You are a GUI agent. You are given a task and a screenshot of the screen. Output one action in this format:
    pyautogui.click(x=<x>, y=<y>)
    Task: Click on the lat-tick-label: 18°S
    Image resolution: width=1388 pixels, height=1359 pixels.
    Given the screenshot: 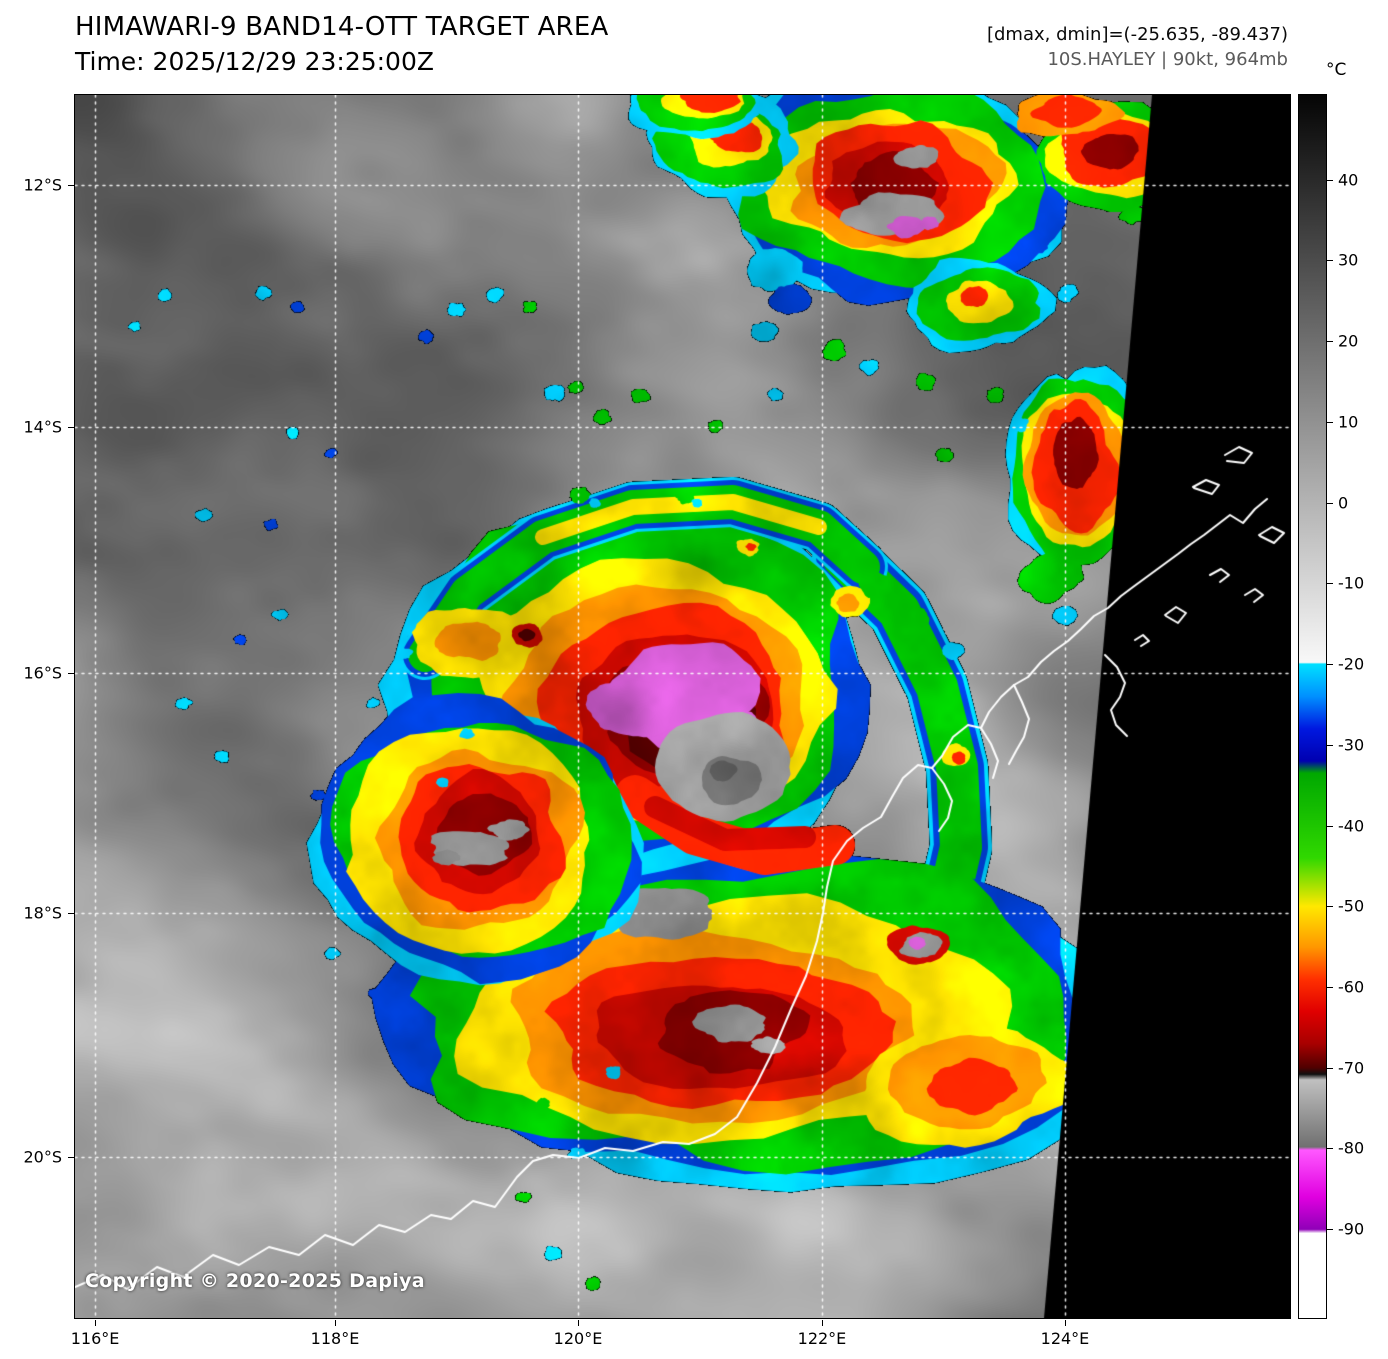 What is the action you would take?
    pyautogui.click(x=42, y=913)
    